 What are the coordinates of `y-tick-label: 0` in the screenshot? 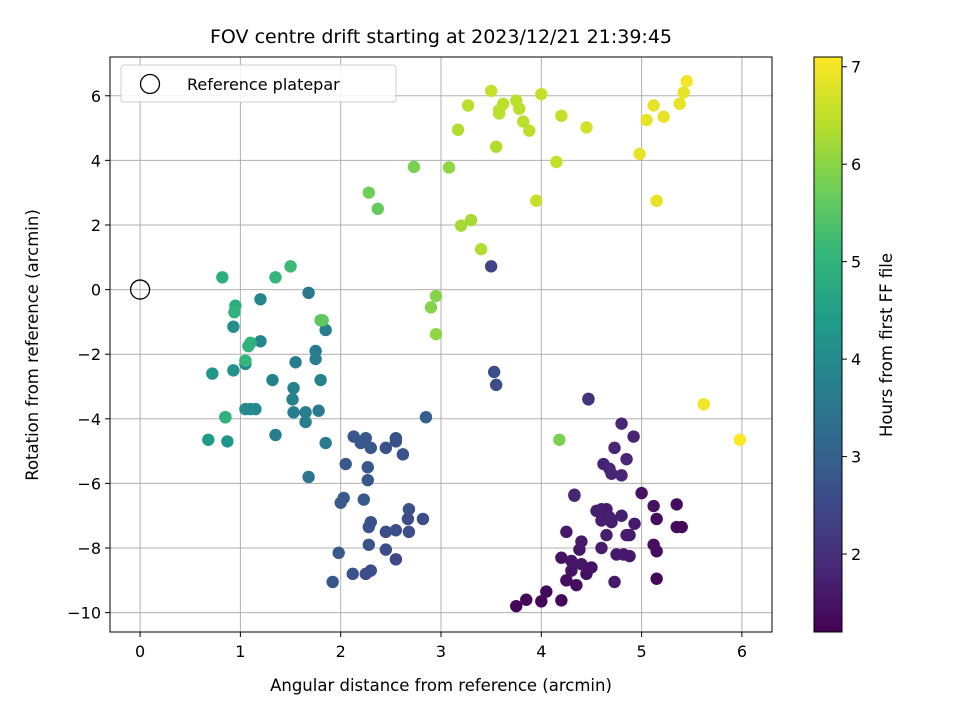 It's located at (96, 290).